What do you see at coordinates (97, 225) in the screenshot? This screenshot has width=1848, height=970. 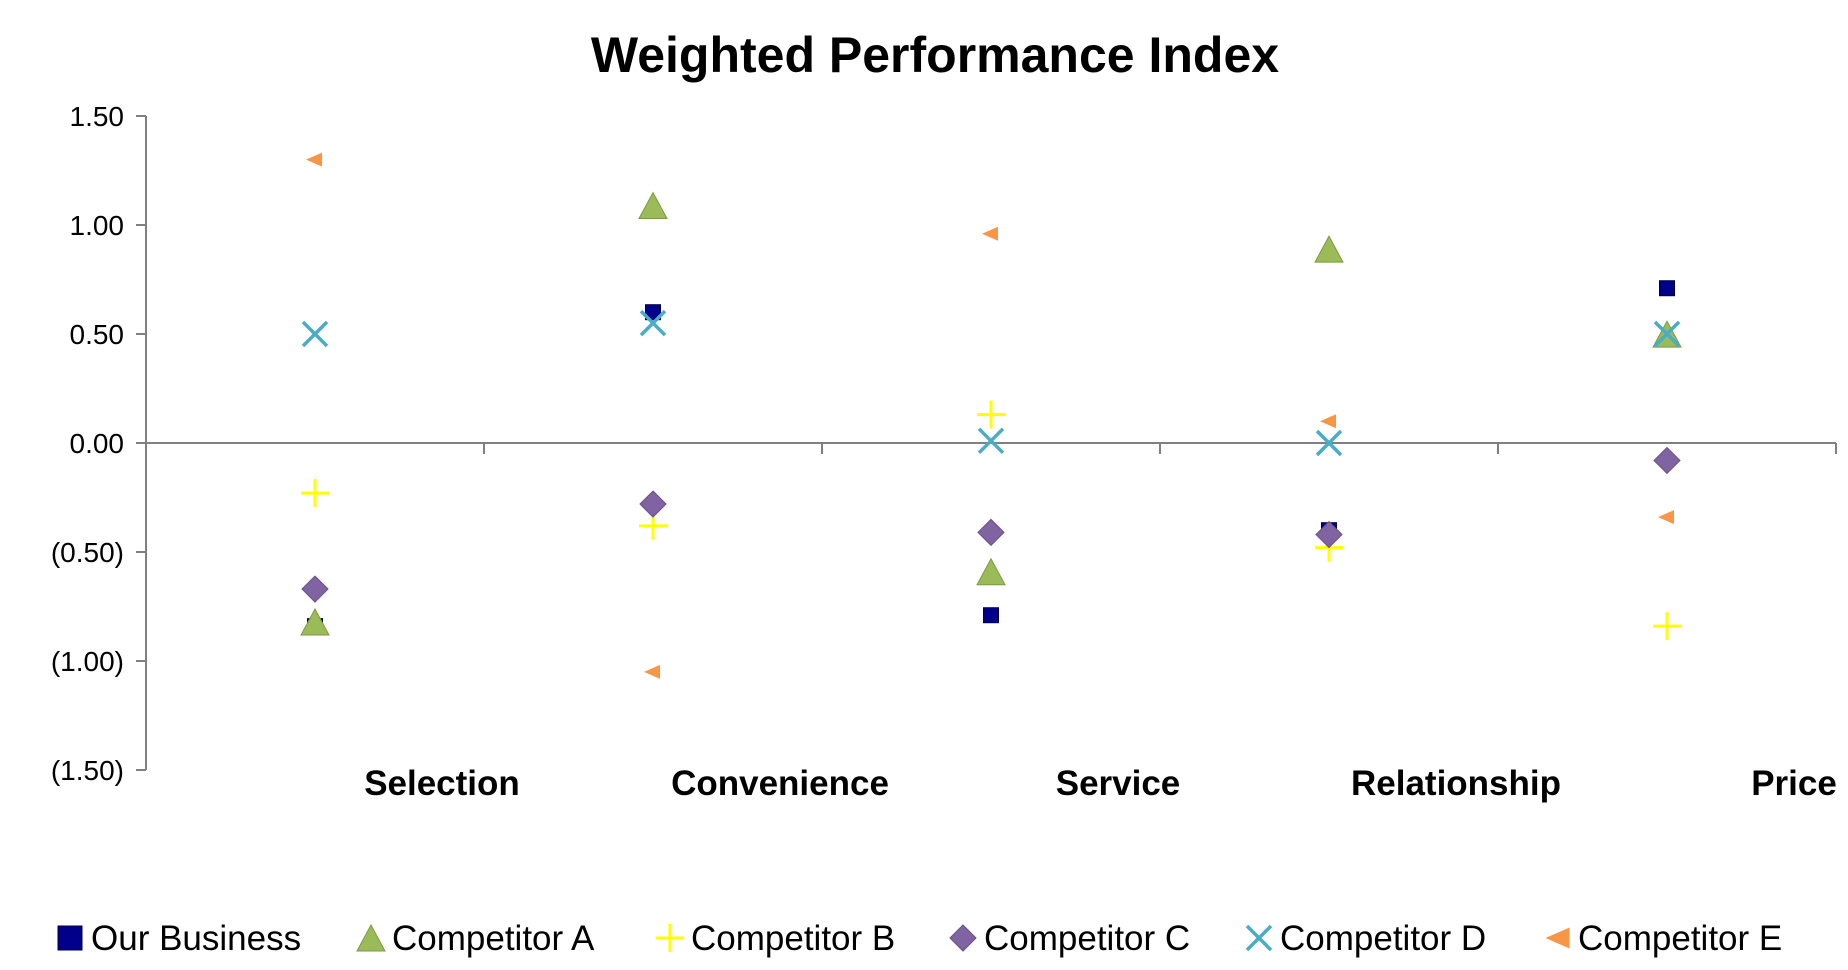 I see `y-tick-label: 1.00` at bounding box center [97, 225].